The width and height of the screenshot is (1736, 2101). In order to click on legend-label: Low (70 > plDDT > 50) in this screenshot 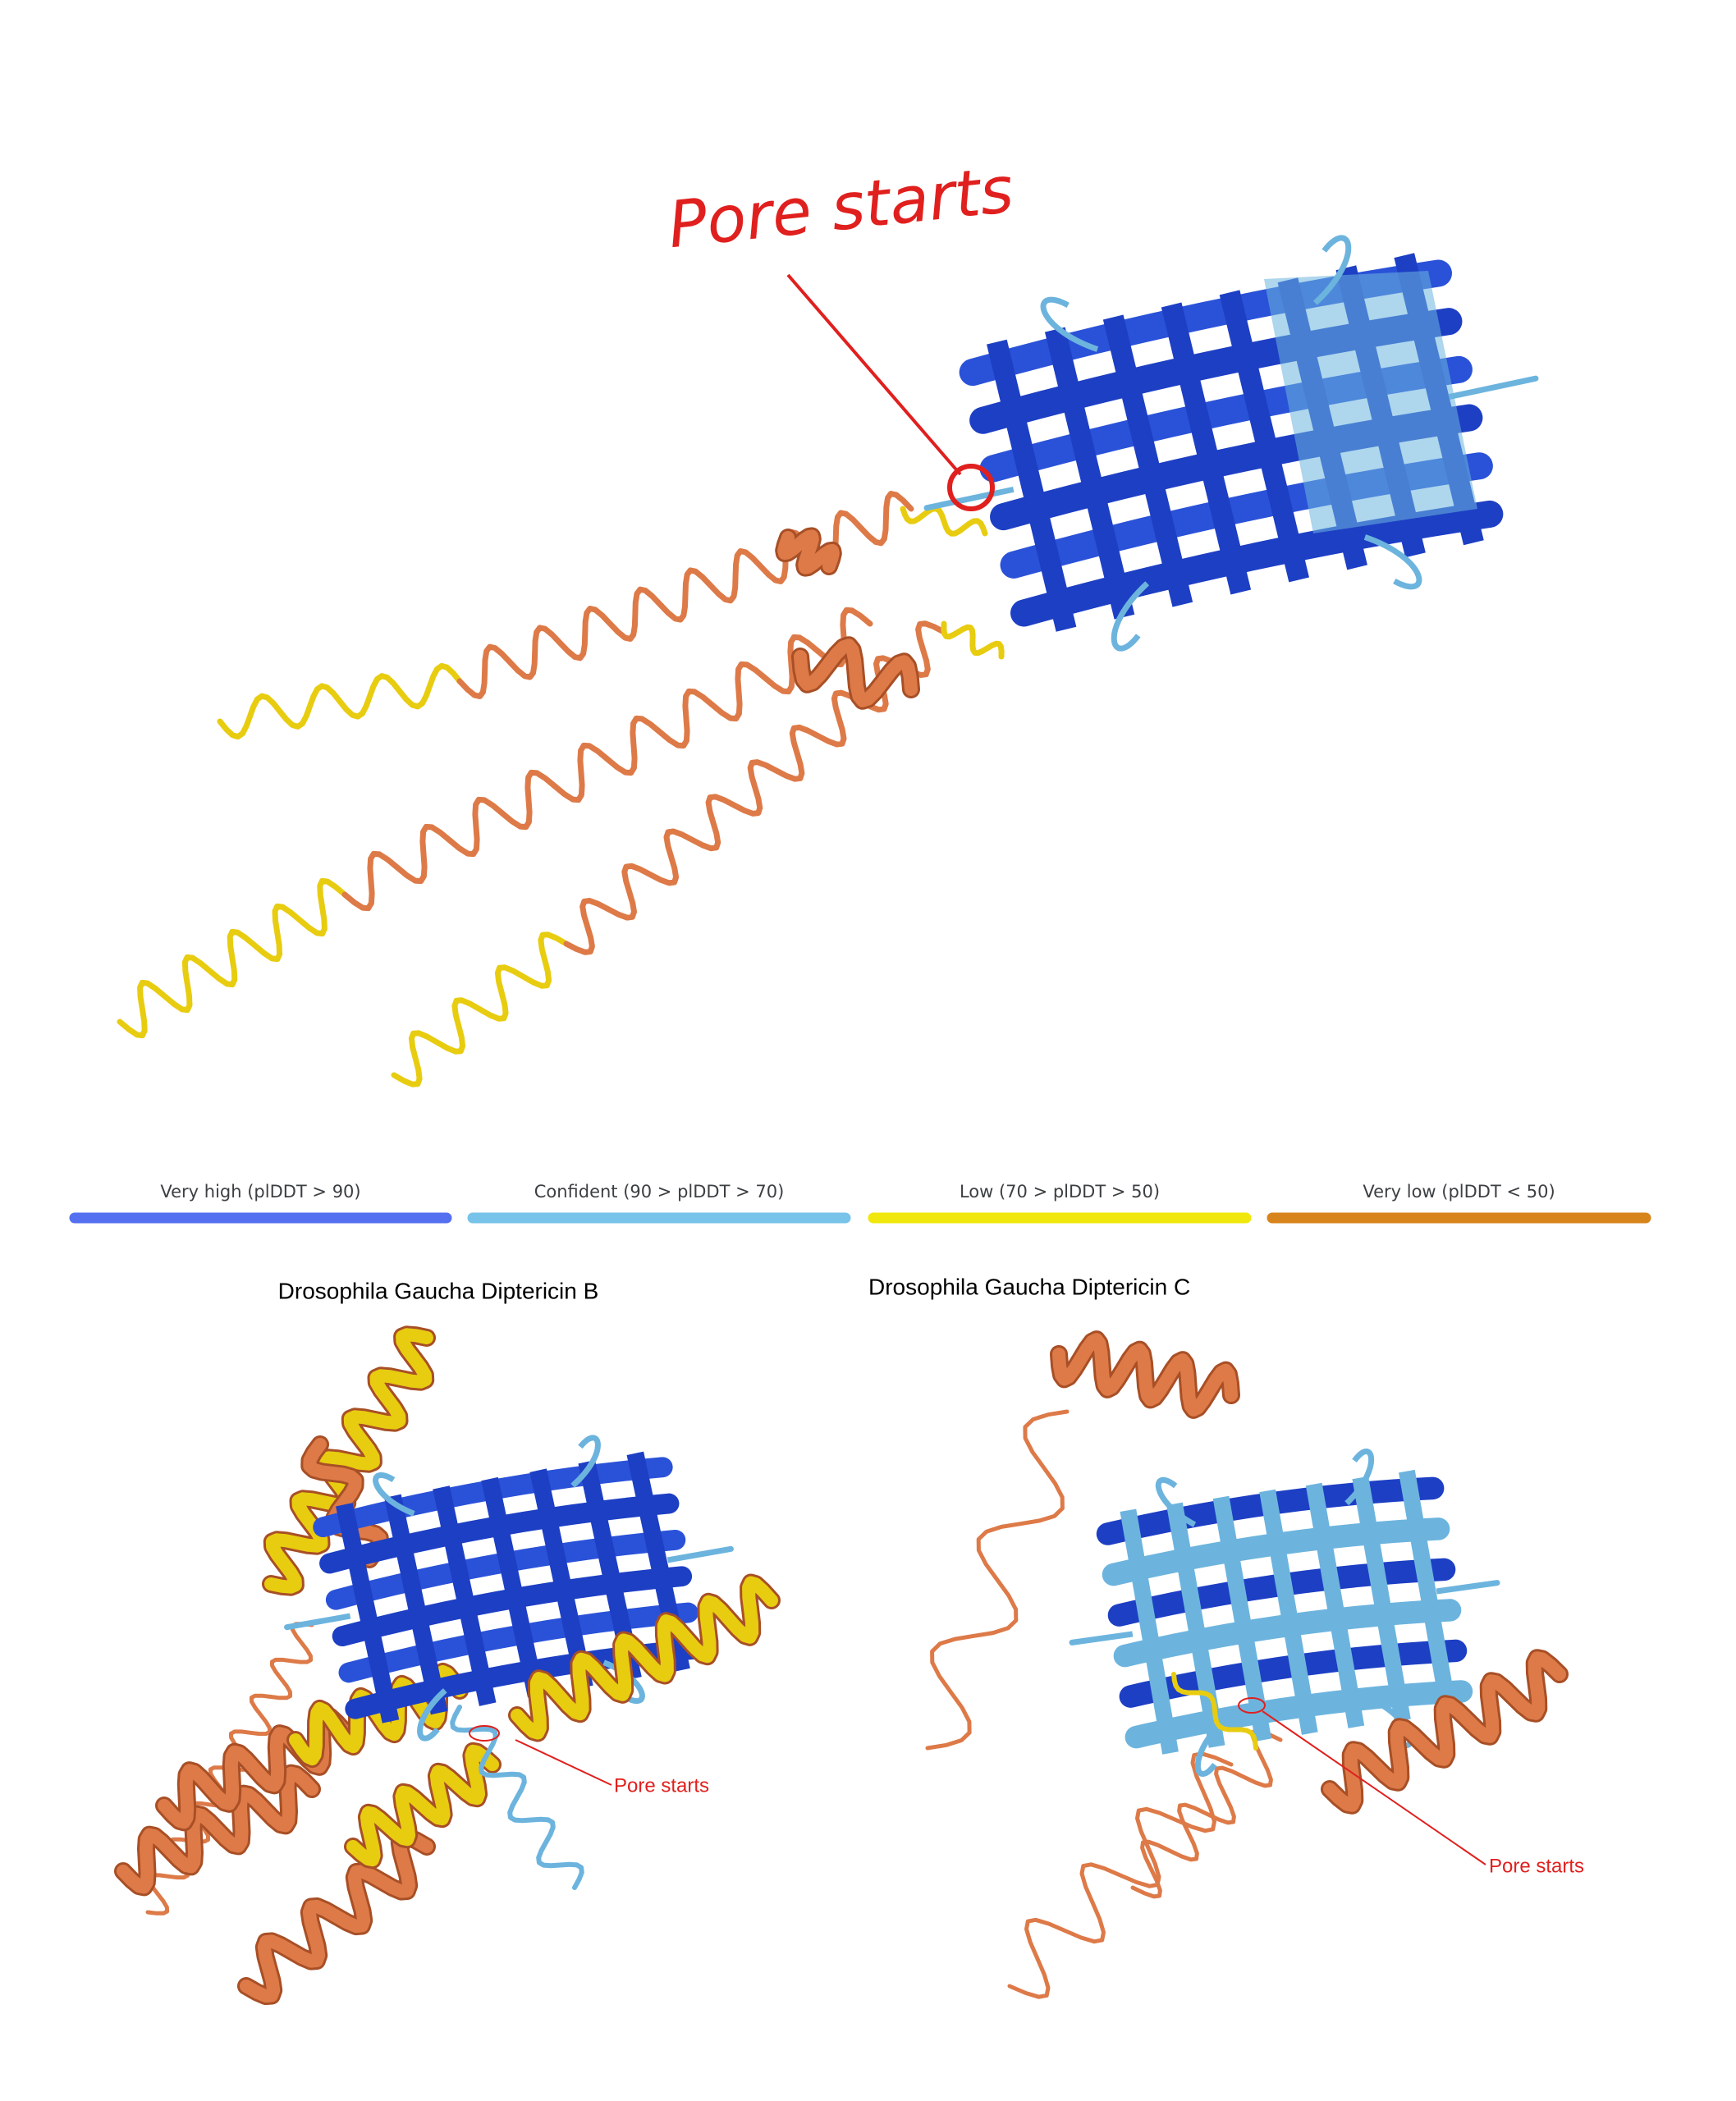, I will do `click(1060, 1192)`.